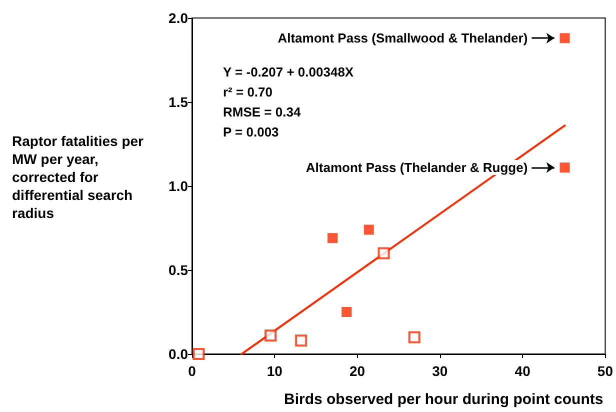  What do you see at coordinates (178, 186) in the screenshot?
I see `y-tick-label: 1.0` at bounding box center [178, 186].